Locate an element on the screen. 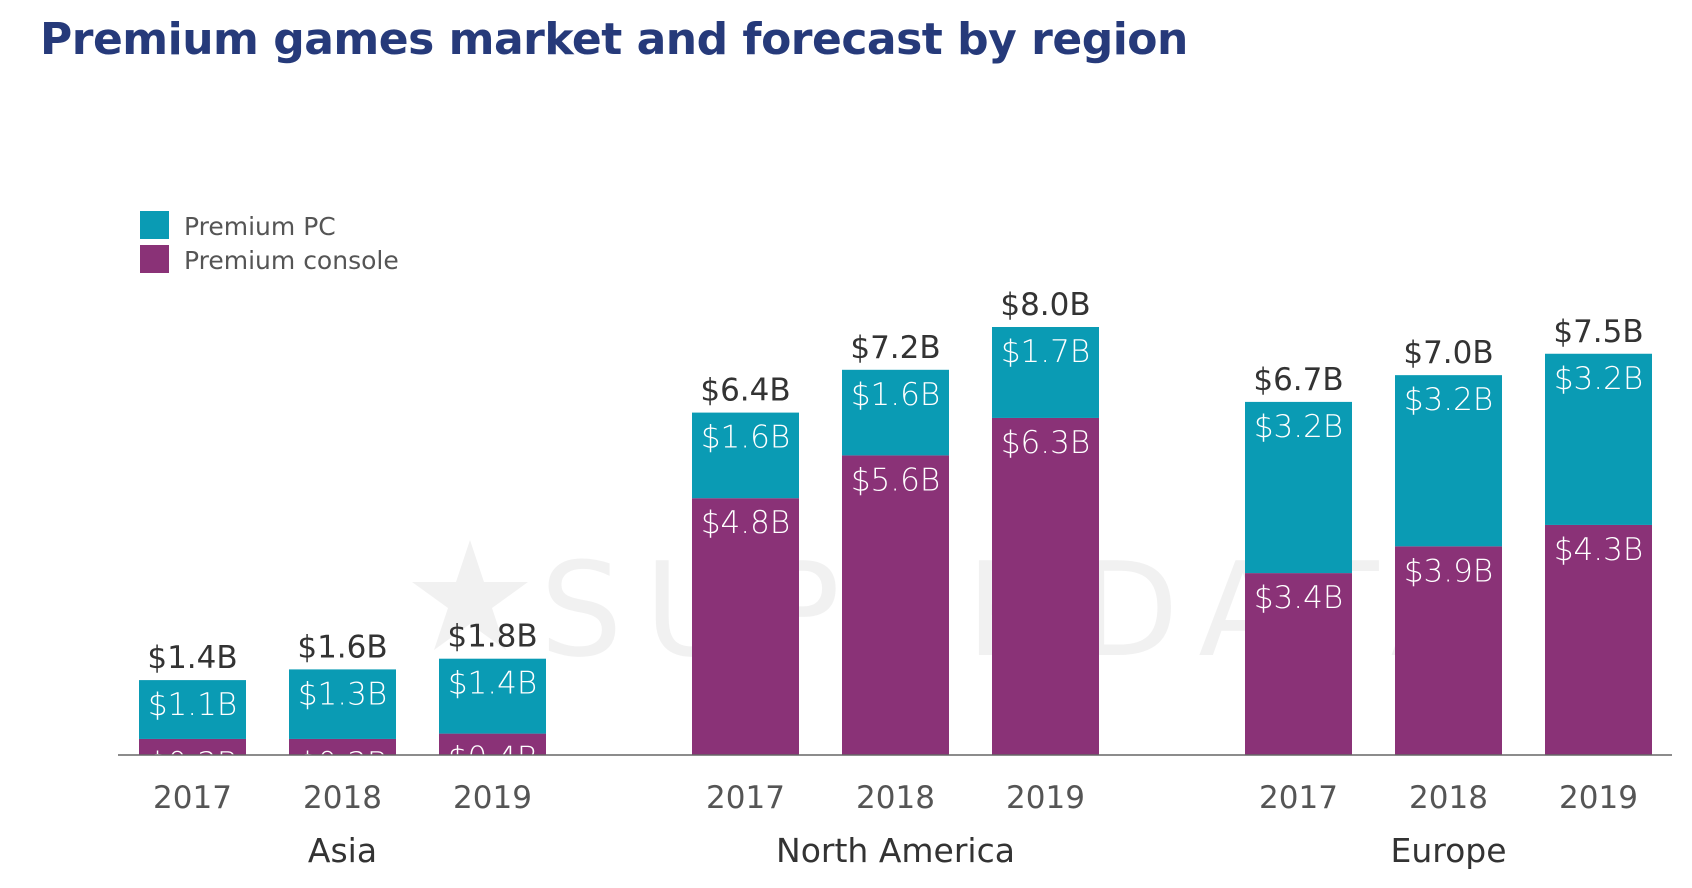 The image size is (1692, 888). pc-value-label: $1.4B is located at coordinates (492, 684).